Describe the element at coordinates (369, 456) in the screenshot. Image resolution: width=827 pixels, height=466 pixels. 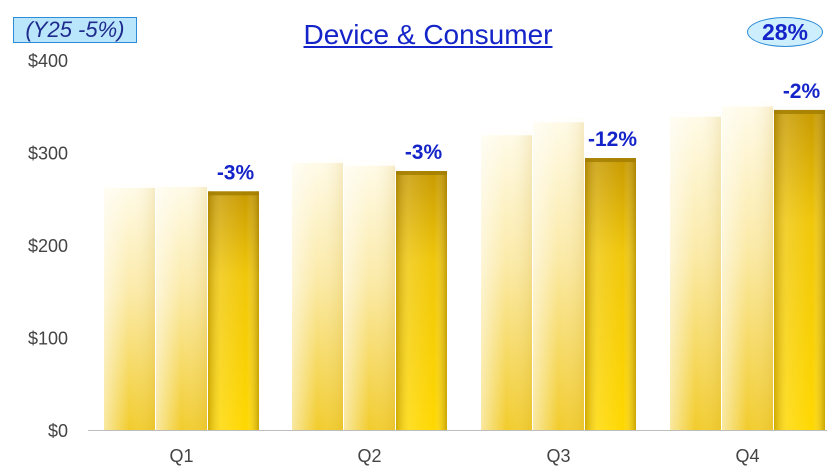
I see `x-tick-label: Q2` at that location.